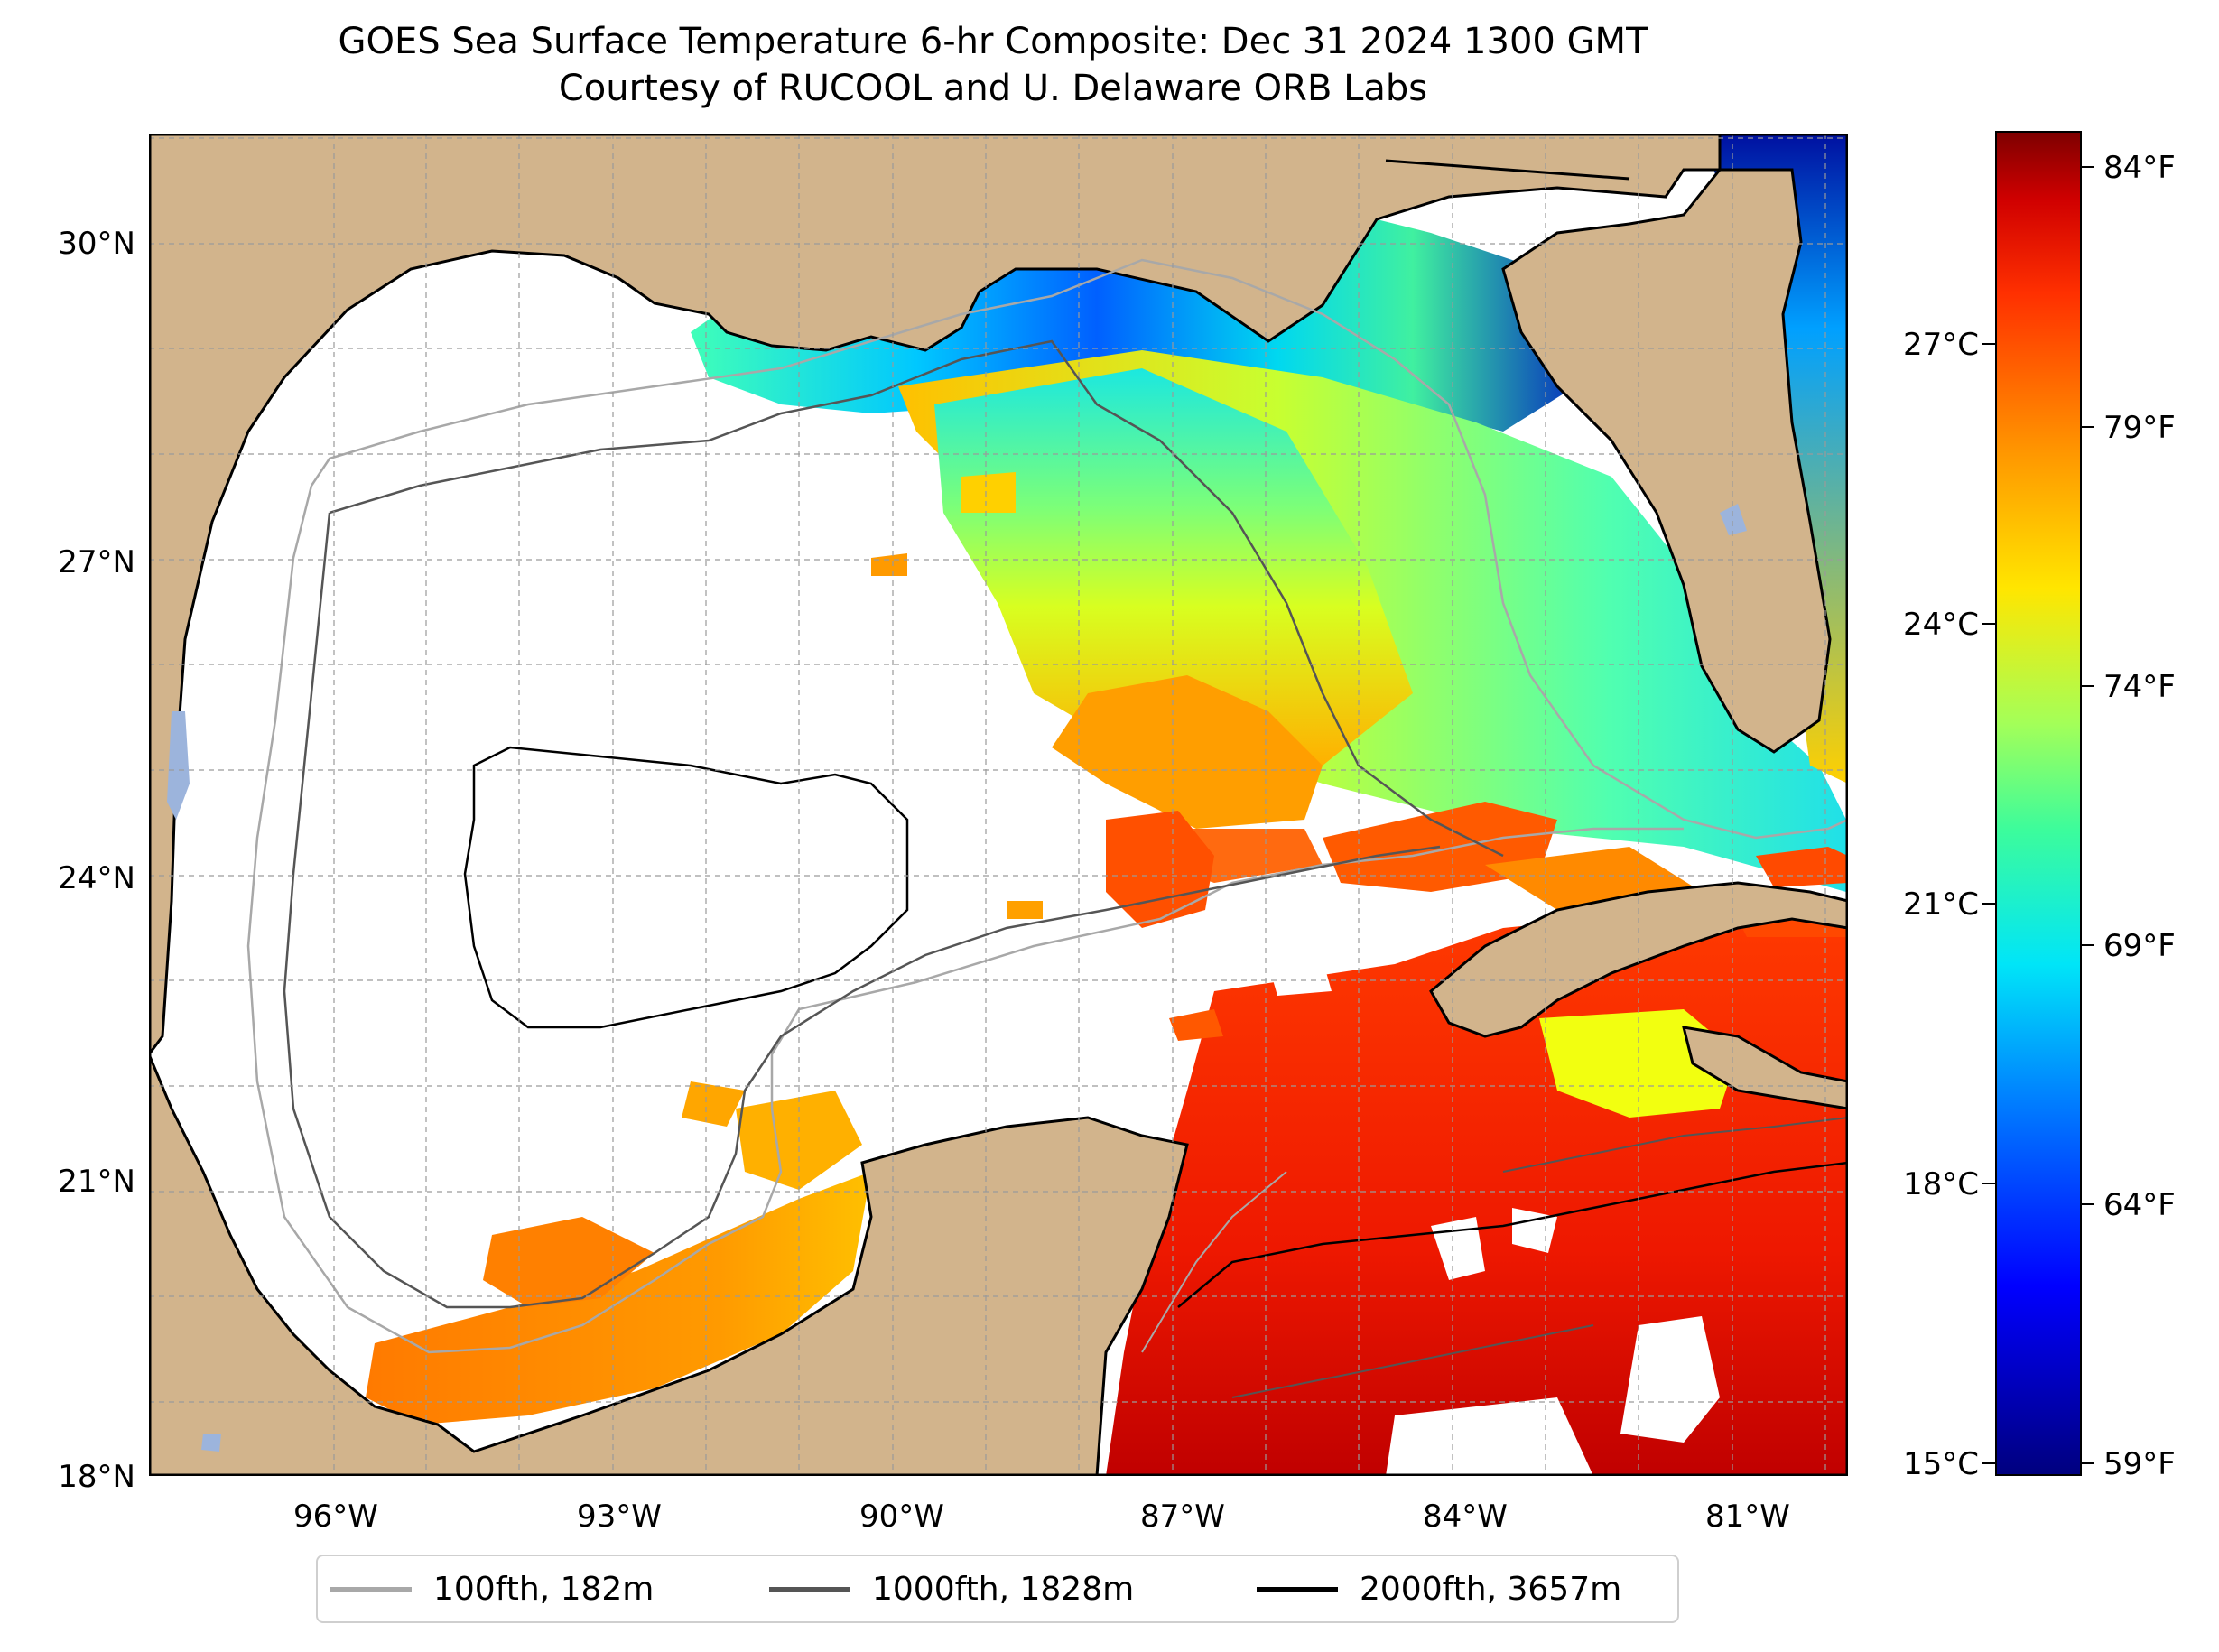  What do you see at coordinates (2139, 428) in the screenshot?
I see `cbar-tick-79f: 79°F` at bounding box center [2139, 428].